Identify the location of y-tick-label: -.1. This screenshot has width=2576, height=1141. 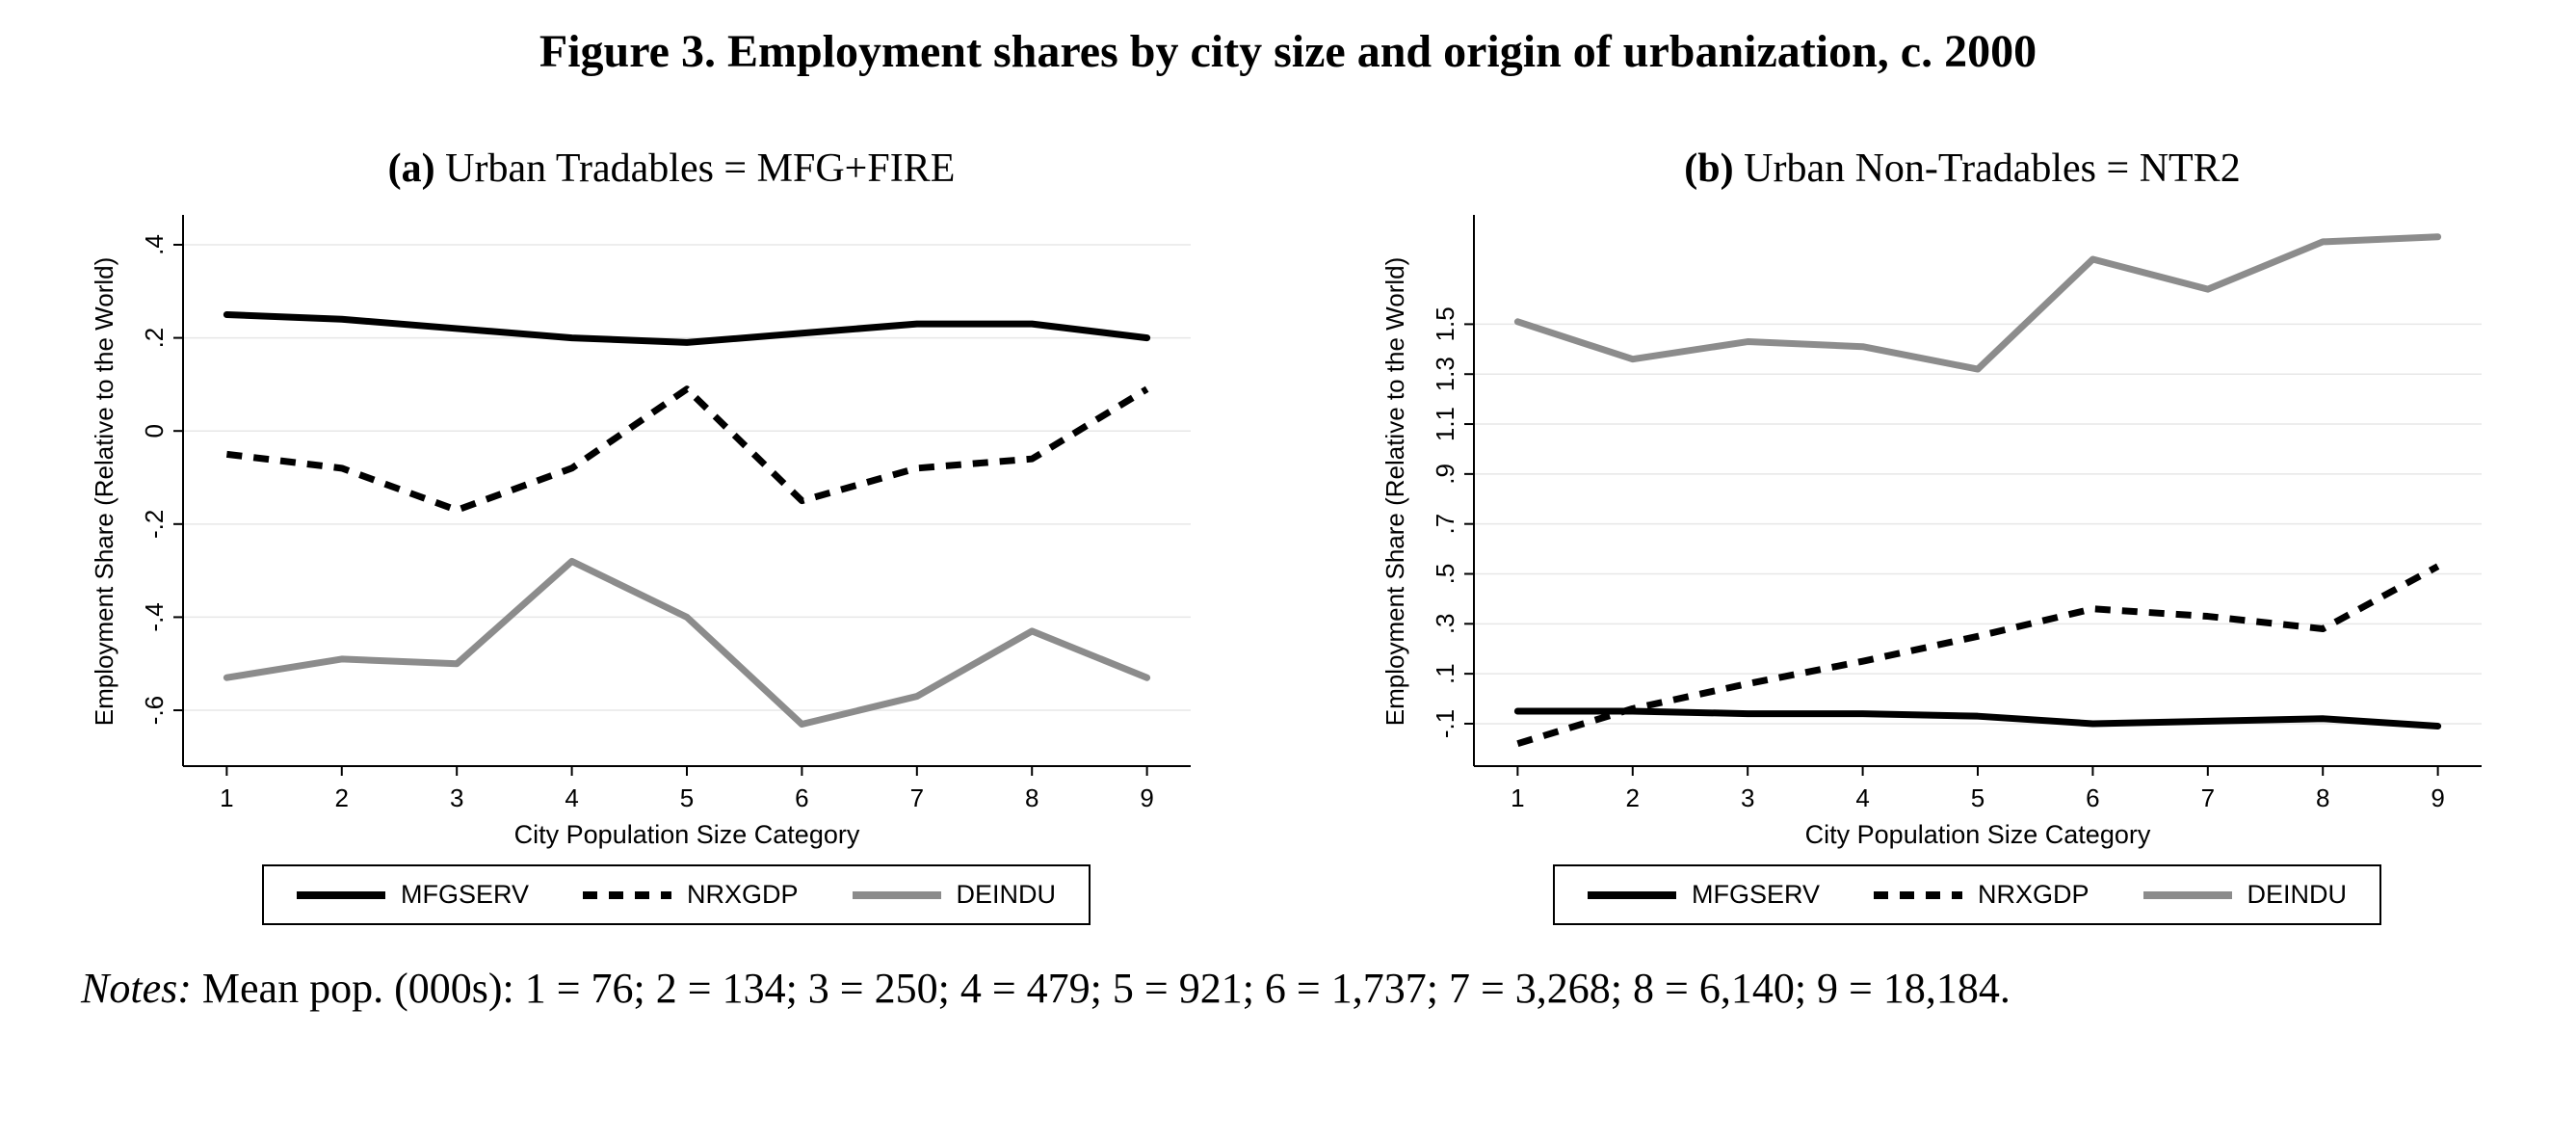
(1445, 723).